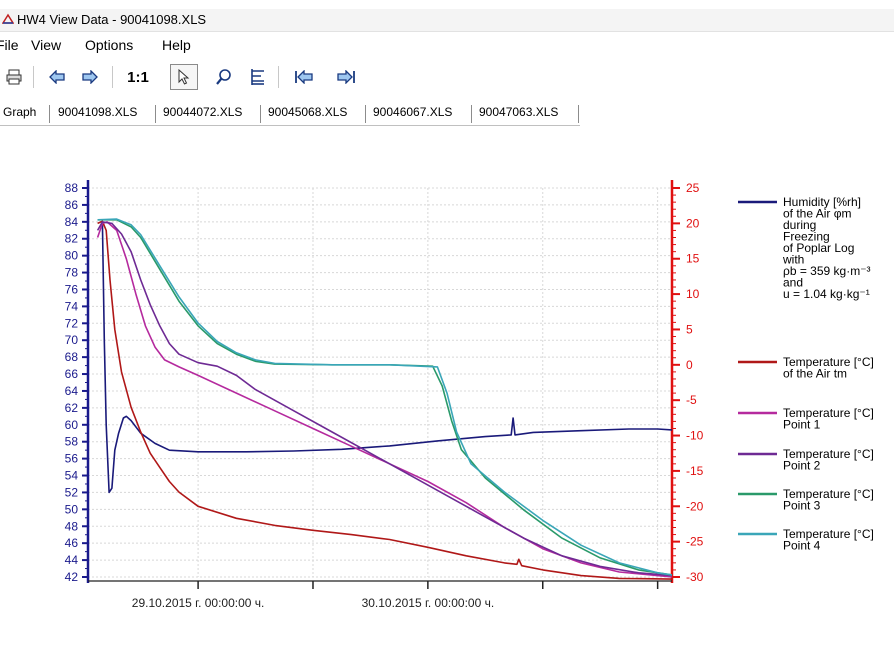 The width and height of the screenshot is (894, 659). I want to click on back-button, so click(57, 77).